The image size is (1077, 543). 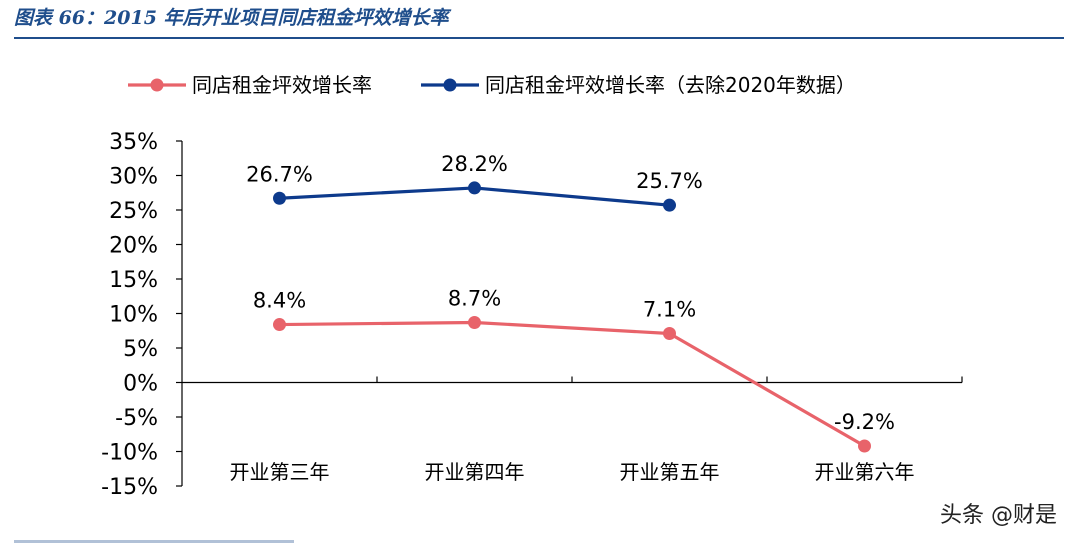 What do you see at coordinates (140, 349) in the screenshot?
I see `y-tick-label: 5%` at bounding box center [140, 349].